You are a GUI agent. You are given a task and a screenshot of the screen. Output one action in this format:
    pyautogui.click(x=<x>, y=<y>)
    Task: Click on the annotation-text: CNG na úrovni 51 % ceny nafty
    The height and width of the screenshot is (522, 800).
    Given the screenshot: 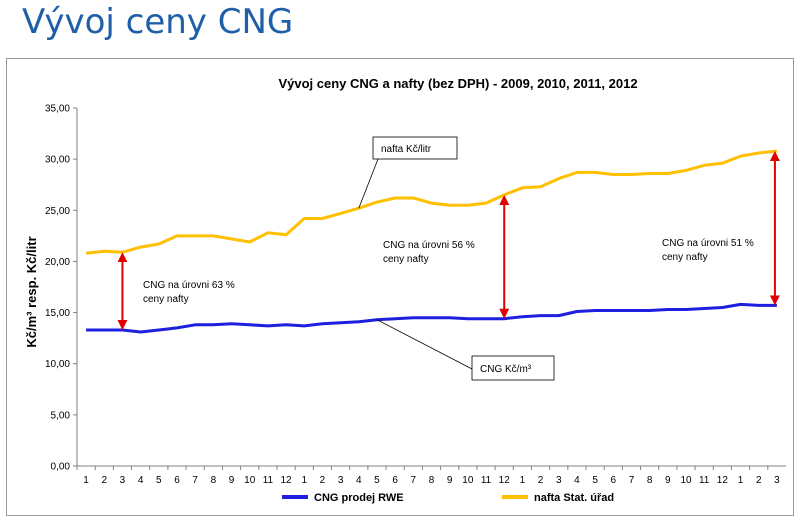 What is the action you would take?
    pyautogui.click(x=708, y=250)
    